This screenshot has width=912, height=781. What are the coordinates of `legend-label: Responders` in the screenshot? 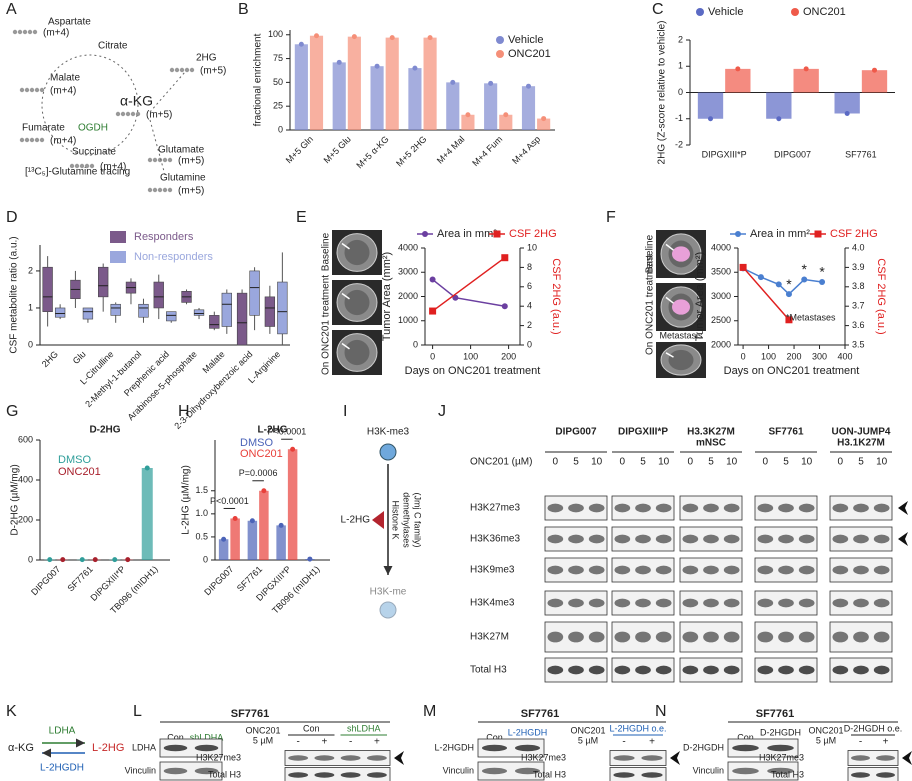 It's located at (164, 237).